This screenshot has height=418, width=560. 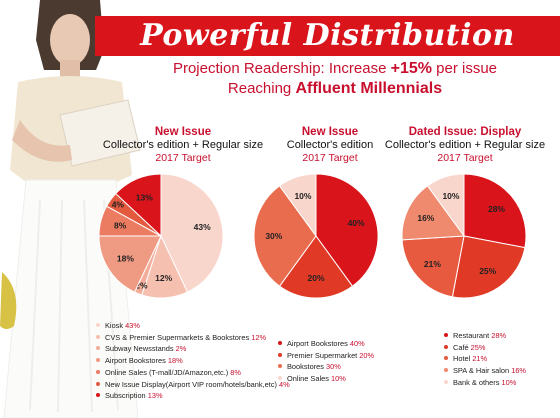 I want to click on pie-chart-new-issue-collectors: 40% 20% 30% 10%, so click(x=316, y=236).